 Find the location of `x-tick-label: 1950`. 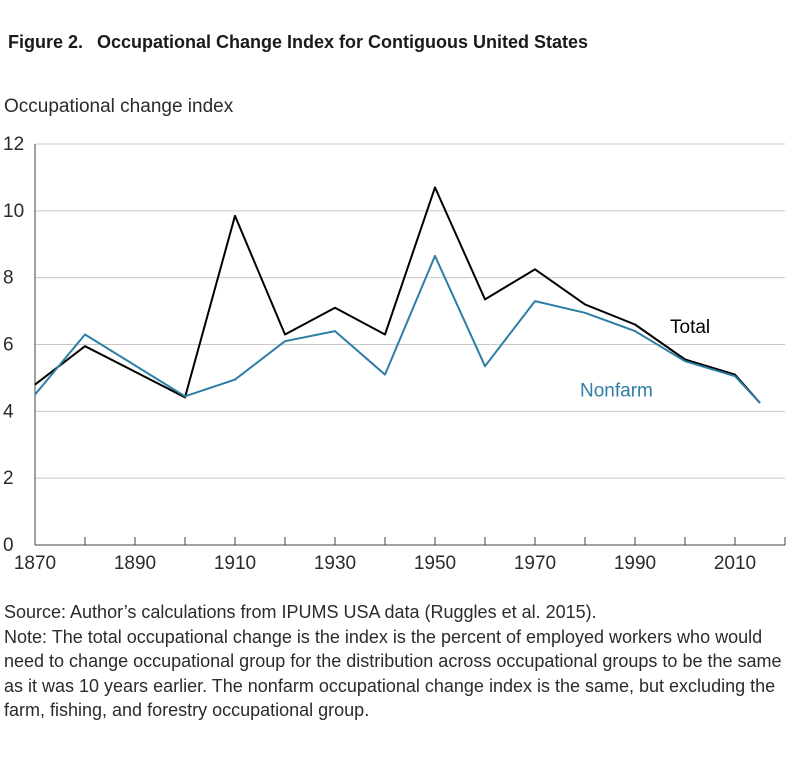

x-tick-label: 1950 is located at coordinates (435, 563).